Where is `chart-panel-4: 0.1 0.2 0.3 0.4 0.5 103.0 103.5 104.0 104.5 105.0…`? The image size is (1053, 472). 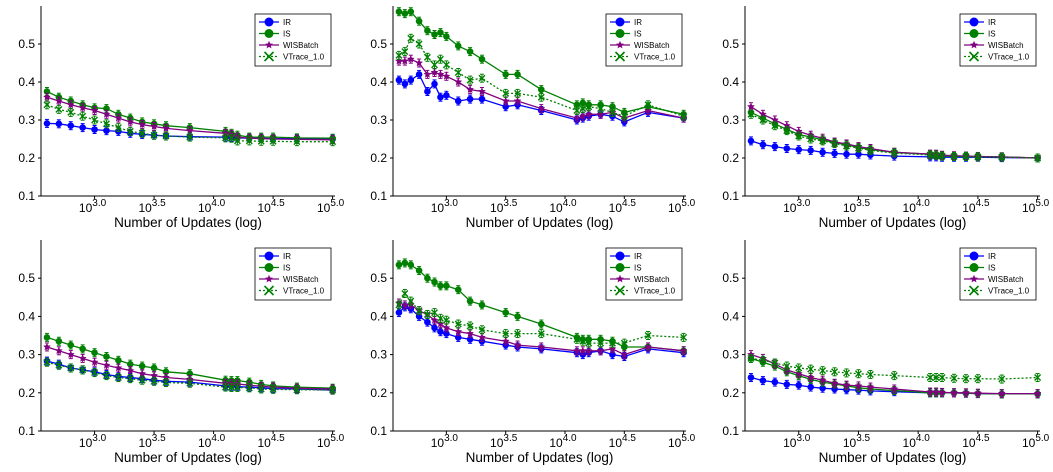
chart-panel-4: 0.1 0.2 0.3 0.4 0.5 103.0 103.5 104.0 104.5 105.0… is located at coordinates (181, 352).